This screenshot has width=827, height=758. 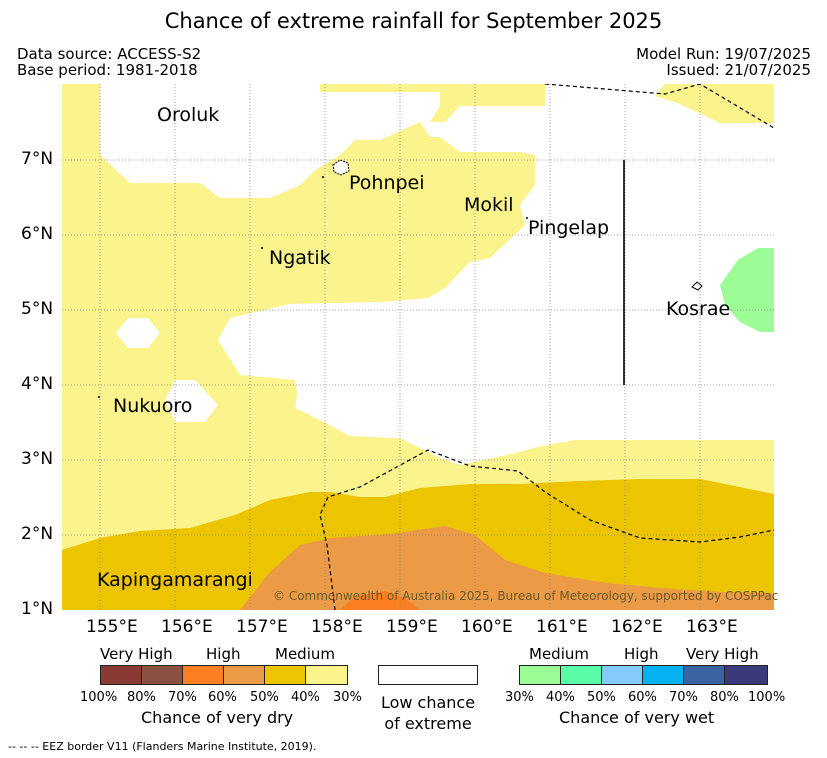 I want to click on dry-30-40-tongue, so click(x=714, y=103).